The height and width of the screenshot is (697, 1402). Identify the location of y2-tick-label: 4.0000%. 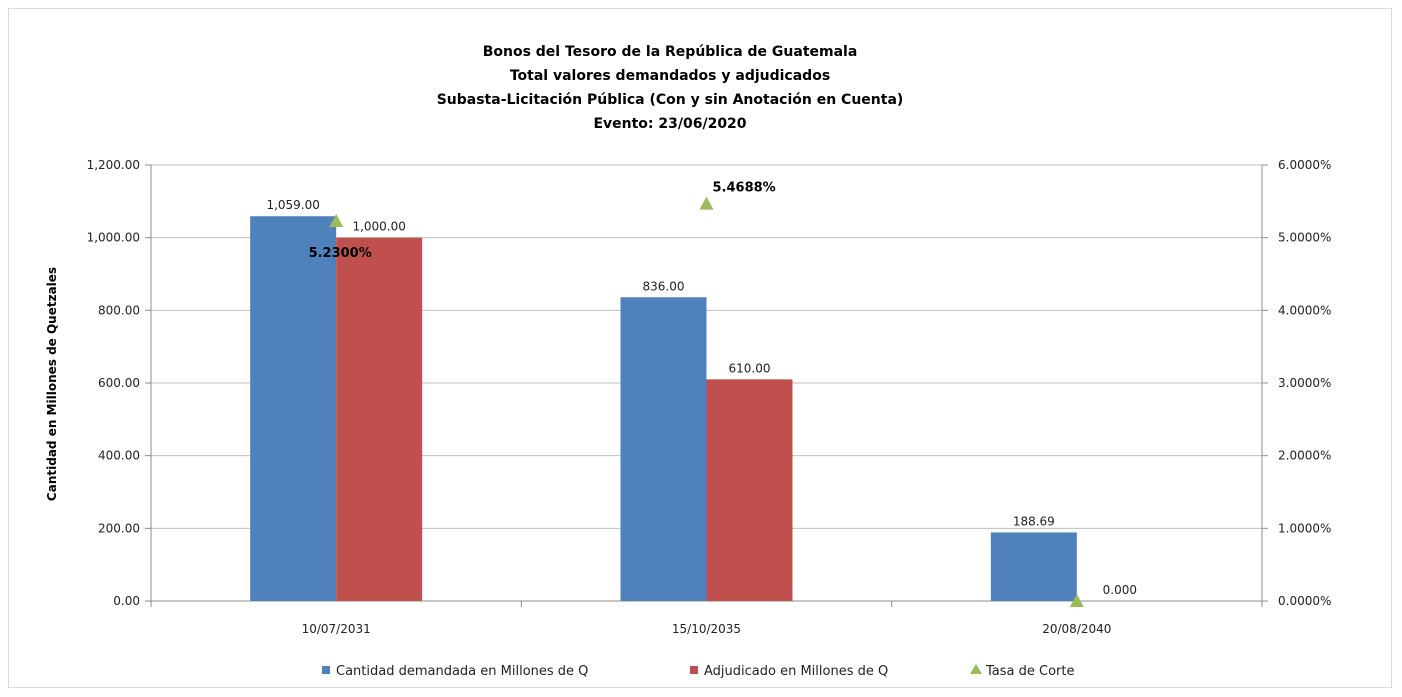
(1304, 310).